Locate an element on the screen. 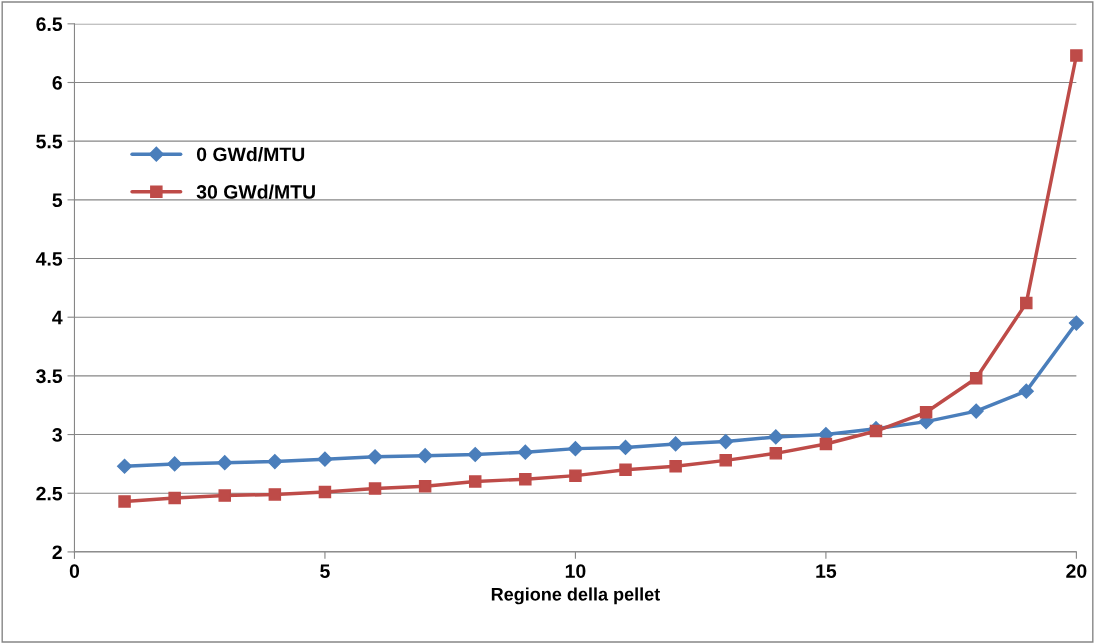 The width and height of the screenshot is (1095, 644). x-tick-label: 5 is located at coordinates (325, 571).